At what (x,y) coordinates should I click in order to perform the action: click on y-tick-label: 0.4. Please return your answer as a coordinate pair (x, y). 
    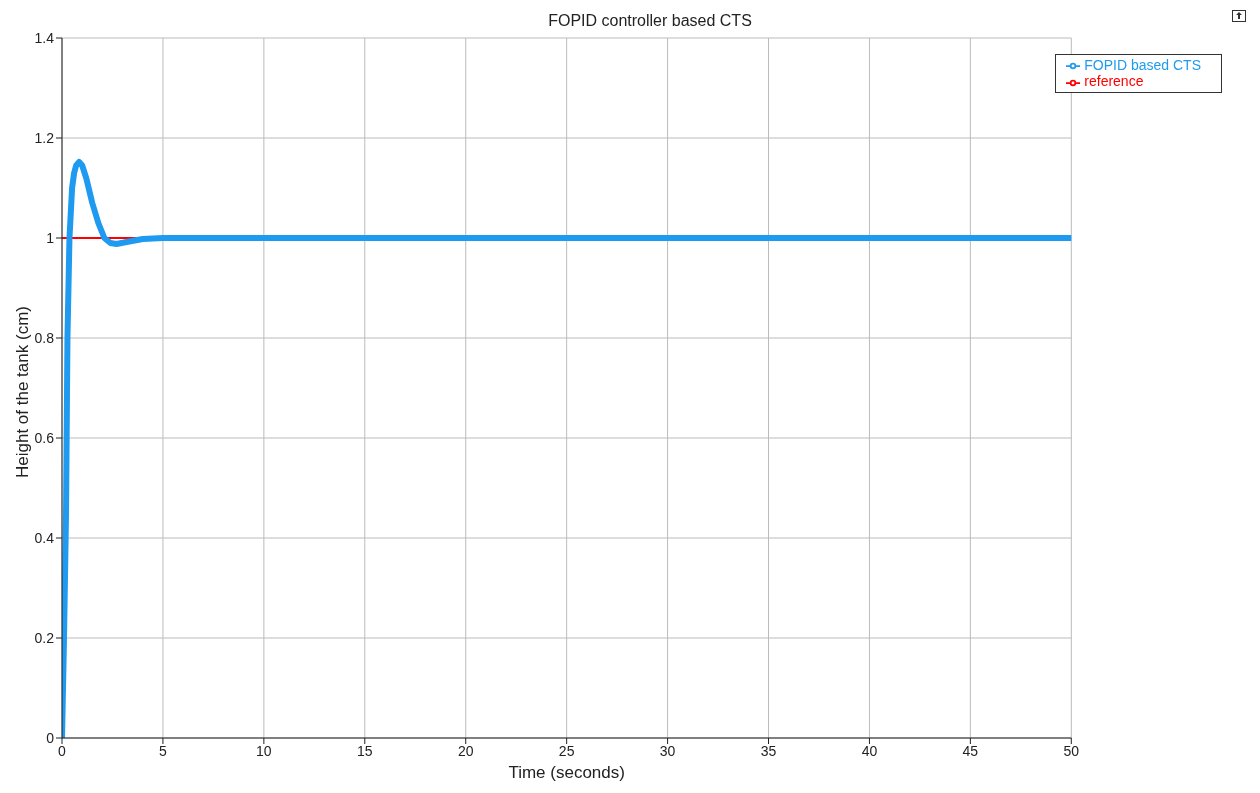
    Looking at the image, I should click on (44, 537).